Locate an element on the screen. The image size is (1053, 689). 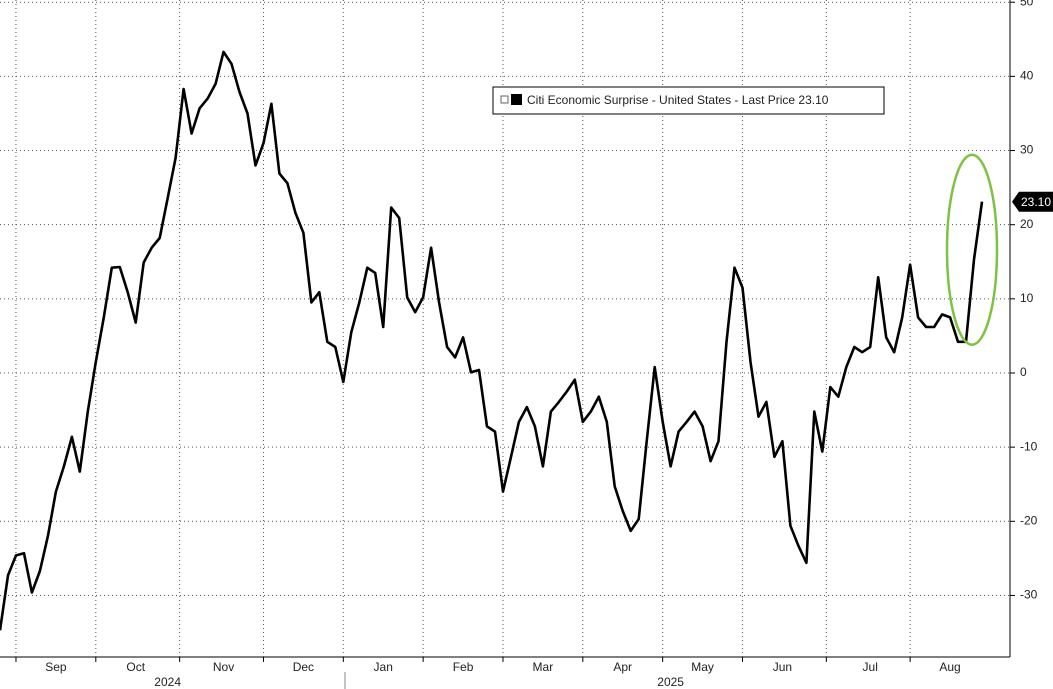
x-tick-label: Mar is located at coordinates (543, 667).